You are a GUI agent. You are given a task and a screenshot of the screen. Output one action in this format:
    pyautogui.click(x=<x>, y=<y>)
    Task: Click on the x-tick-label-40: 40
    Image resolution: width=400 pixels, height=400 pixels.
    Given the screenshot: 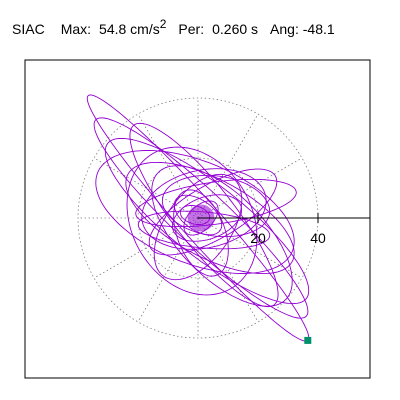 What is the action you would take?
    pyautogui.click(x=318, y=238)
    